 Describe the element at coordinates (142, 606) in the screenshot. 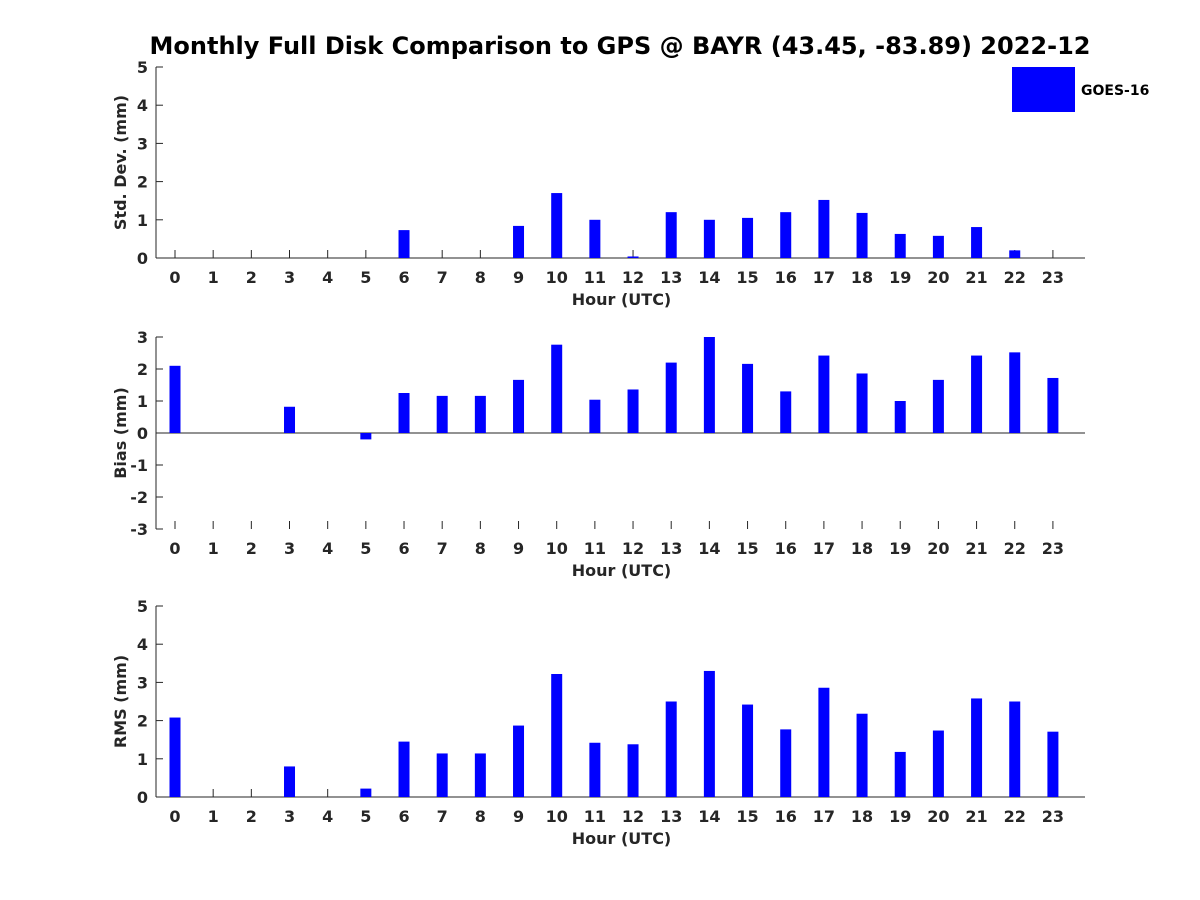

I see `y-tick-label: 5` at that location.